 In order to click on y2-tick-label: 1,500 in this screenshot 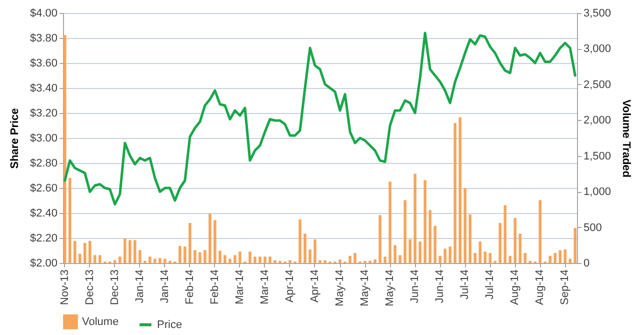, I will do `click(598, 156)`.